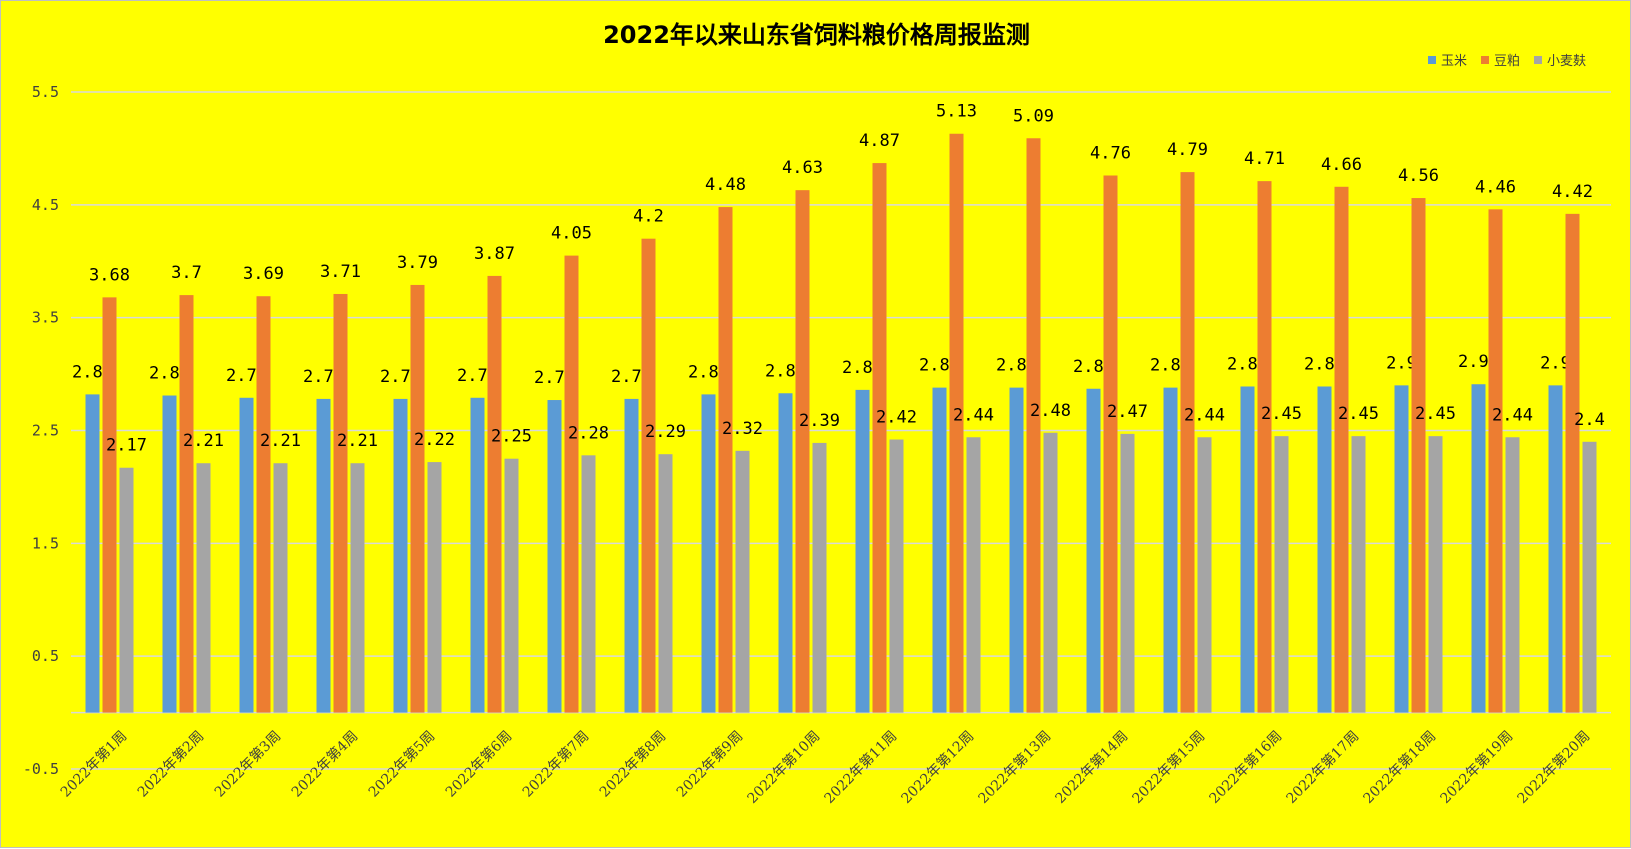  I want to click on y-tick-label: 4.5, so click(45, 205).